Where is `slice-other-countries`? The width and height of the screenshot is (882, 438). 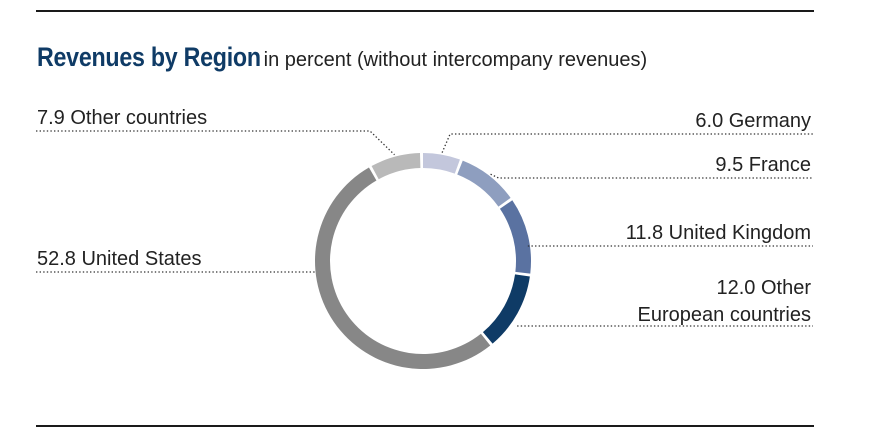 slice-other-countries is located at coordinates (396, 166).